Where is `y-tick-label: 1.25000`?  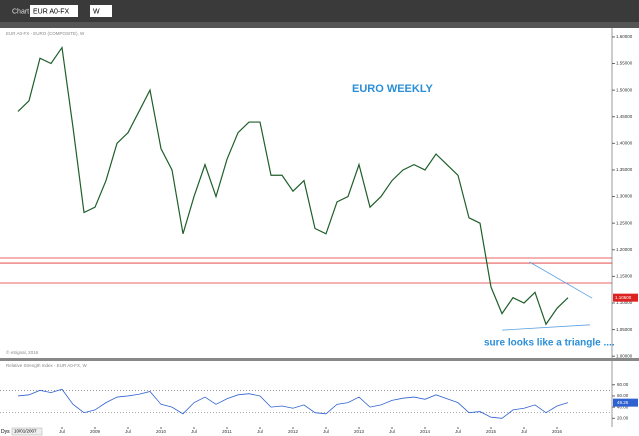 y-tick-label: 1.25000 is located at coordinates (624, 222).